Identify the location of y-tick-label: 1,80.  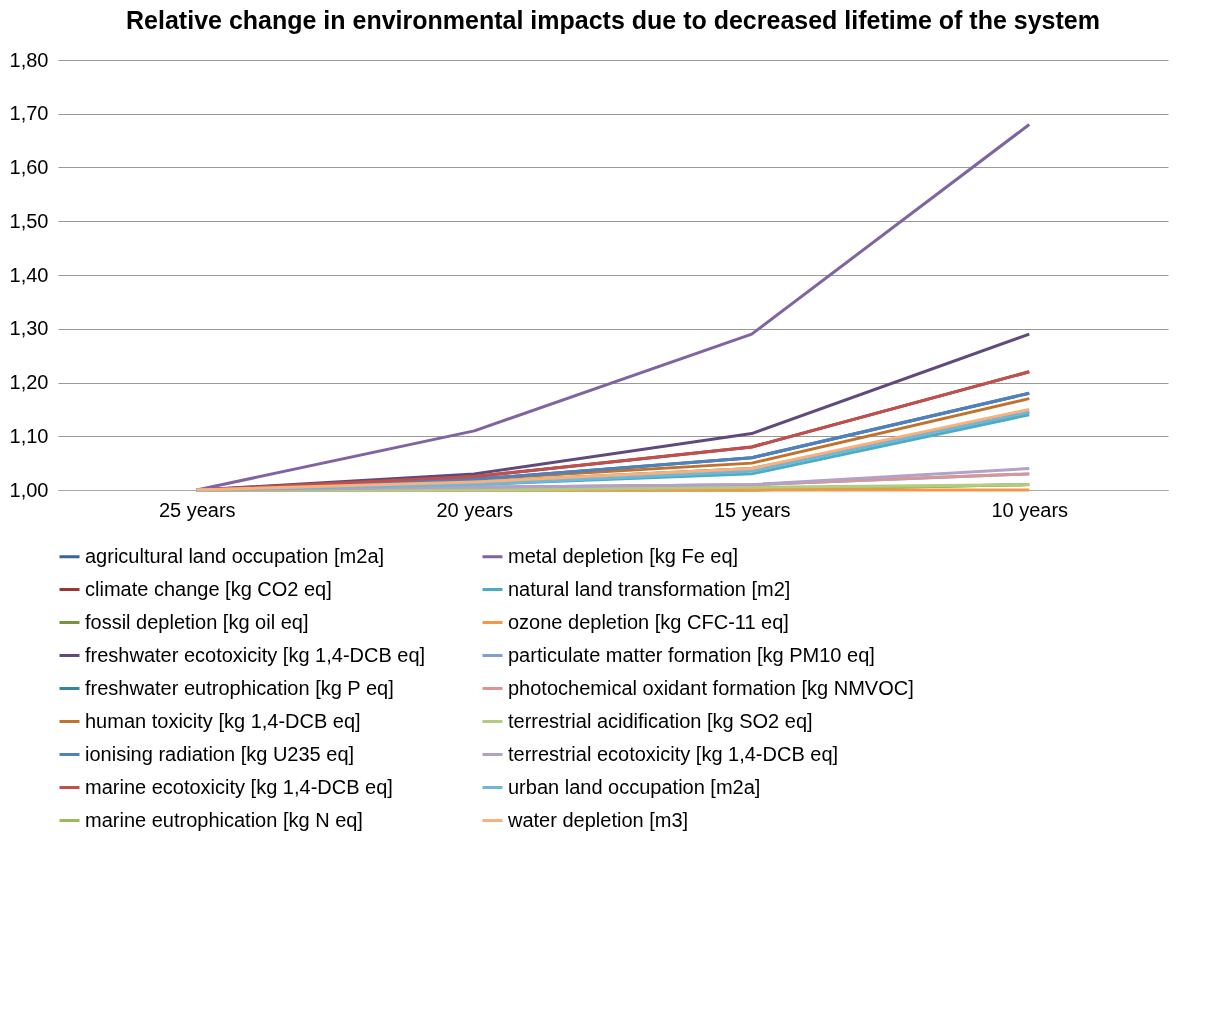
(29, 59).